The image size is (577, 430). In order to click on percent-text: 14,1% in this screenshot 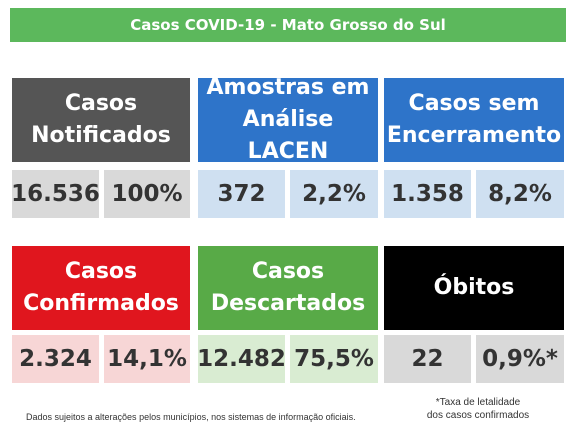, I will do `click(147, 359)`.